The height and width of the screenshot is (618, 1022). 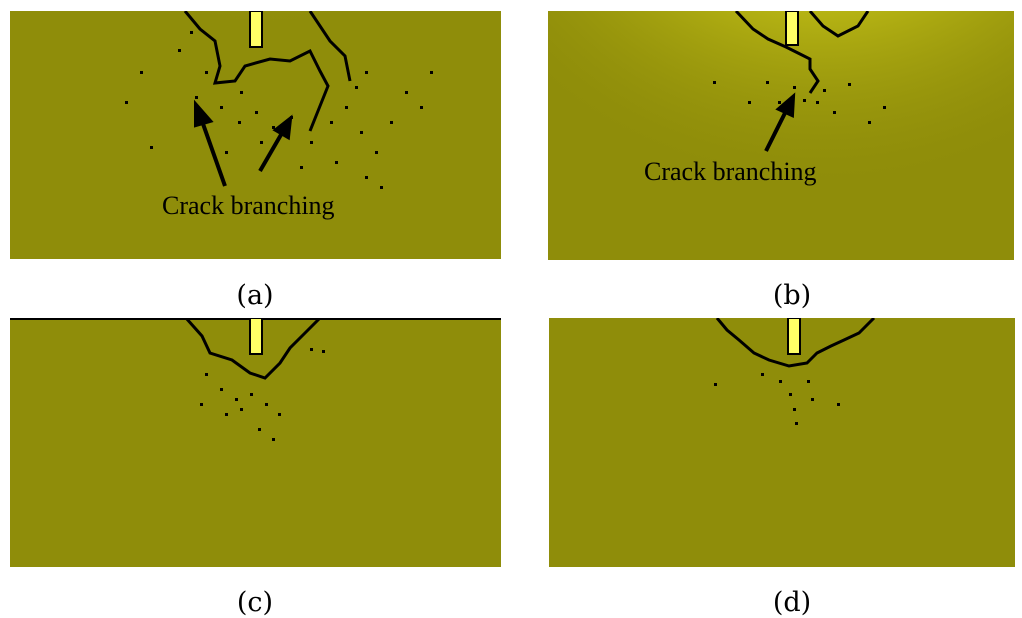 What do you see at coordinates (792, 295) in the screenshot?
I see `panel-caption-b: (b)` at bounding box center [792, 295].